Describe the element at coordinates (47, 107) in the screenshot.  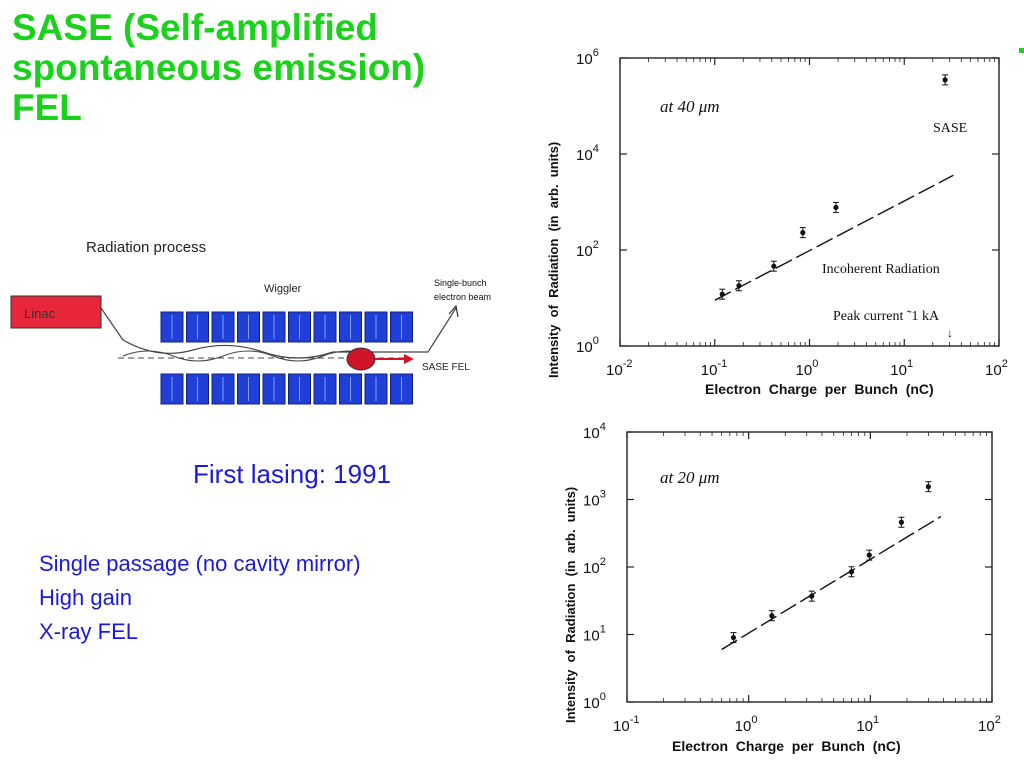
I see `title-line-3: FEL` at that location.